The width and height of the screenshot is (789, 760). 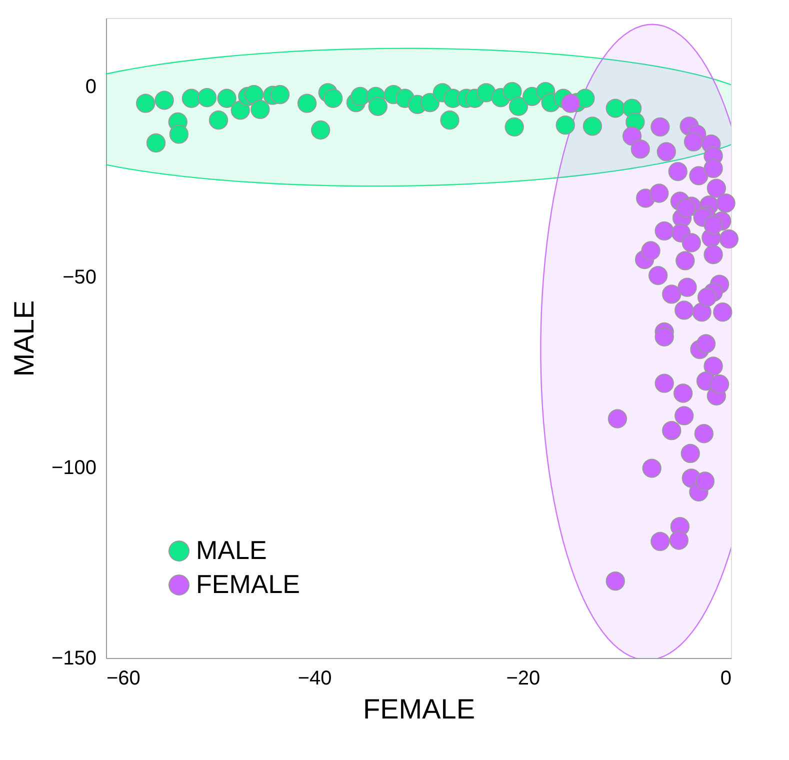 I want to click on x-axis-title: FEMALE, so click(x=419, y=709).